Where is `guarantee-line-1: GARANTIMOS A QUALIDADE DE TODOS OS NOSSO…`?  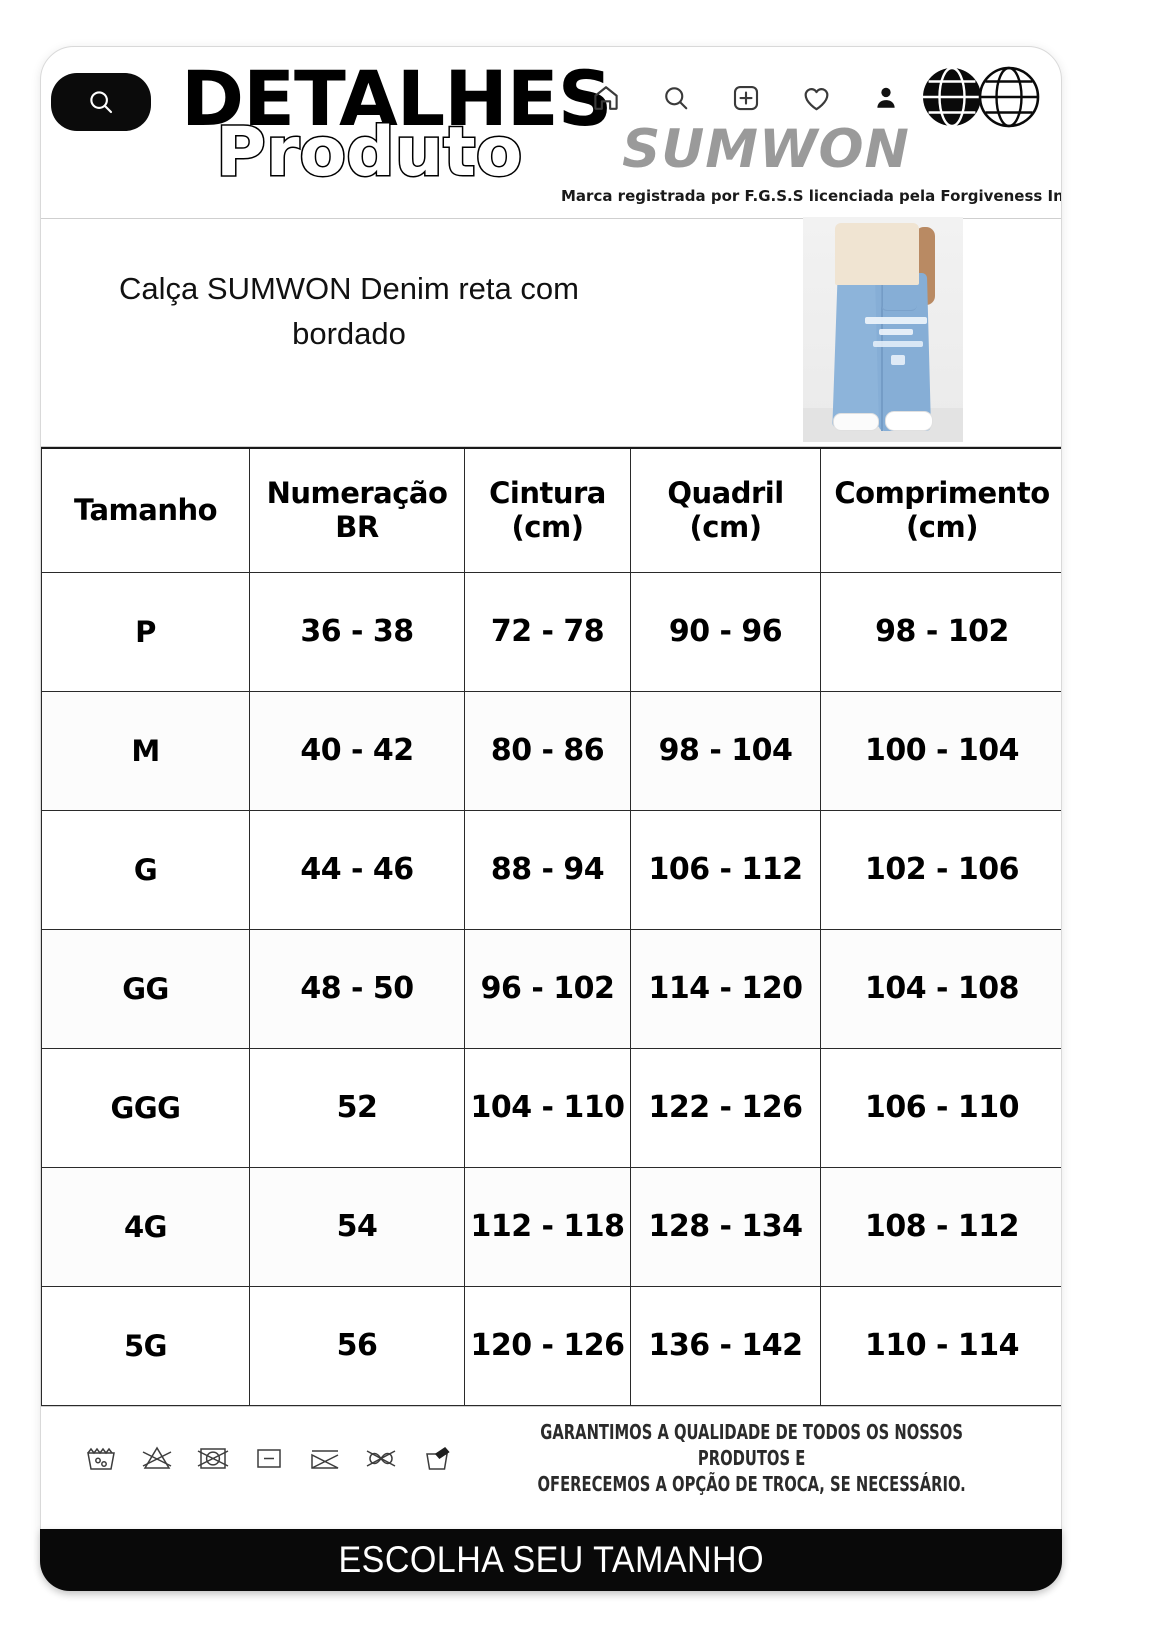 guarantee-line-1: GARANTIMOS A QUALIDADE DE TODOS OS NOSSO… is located at coordinates (751, 1445).